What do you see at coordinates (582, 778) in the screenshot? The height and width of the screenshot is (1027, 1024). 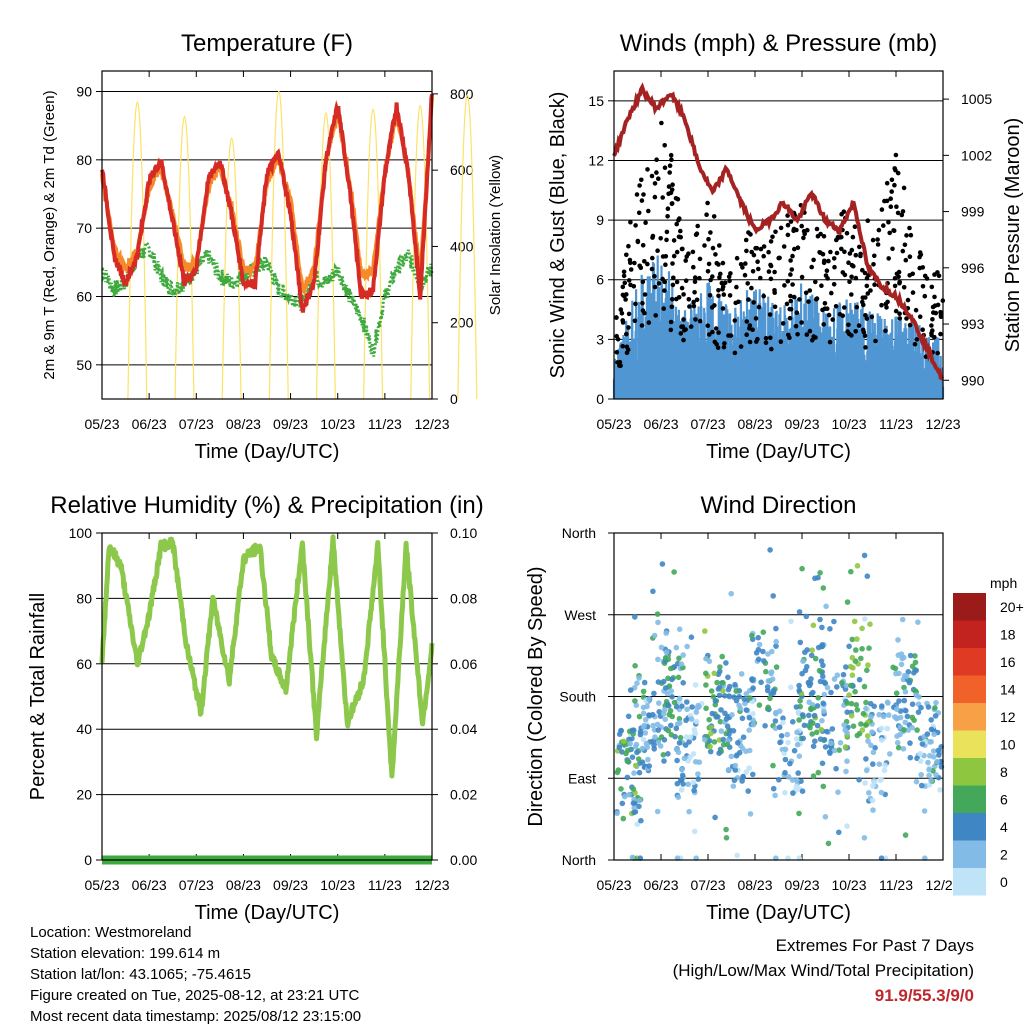 I see `y-tick-label: East` at bounding box center [582, 778].